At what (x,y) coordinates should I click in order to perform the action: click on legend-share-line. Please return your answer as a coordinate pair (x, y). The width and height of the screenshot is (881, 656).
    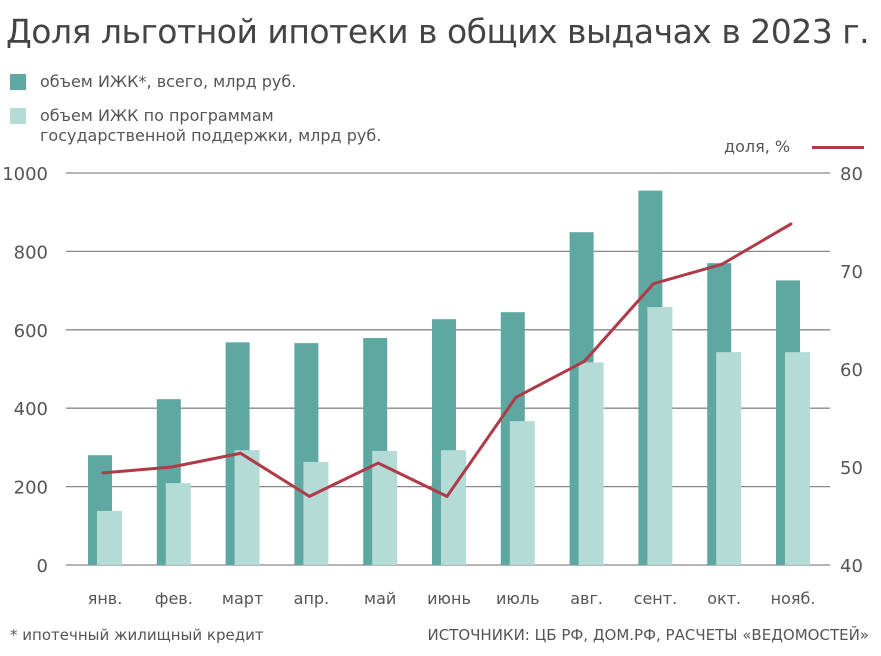
    Looking at the image, I should click on (838, 147).